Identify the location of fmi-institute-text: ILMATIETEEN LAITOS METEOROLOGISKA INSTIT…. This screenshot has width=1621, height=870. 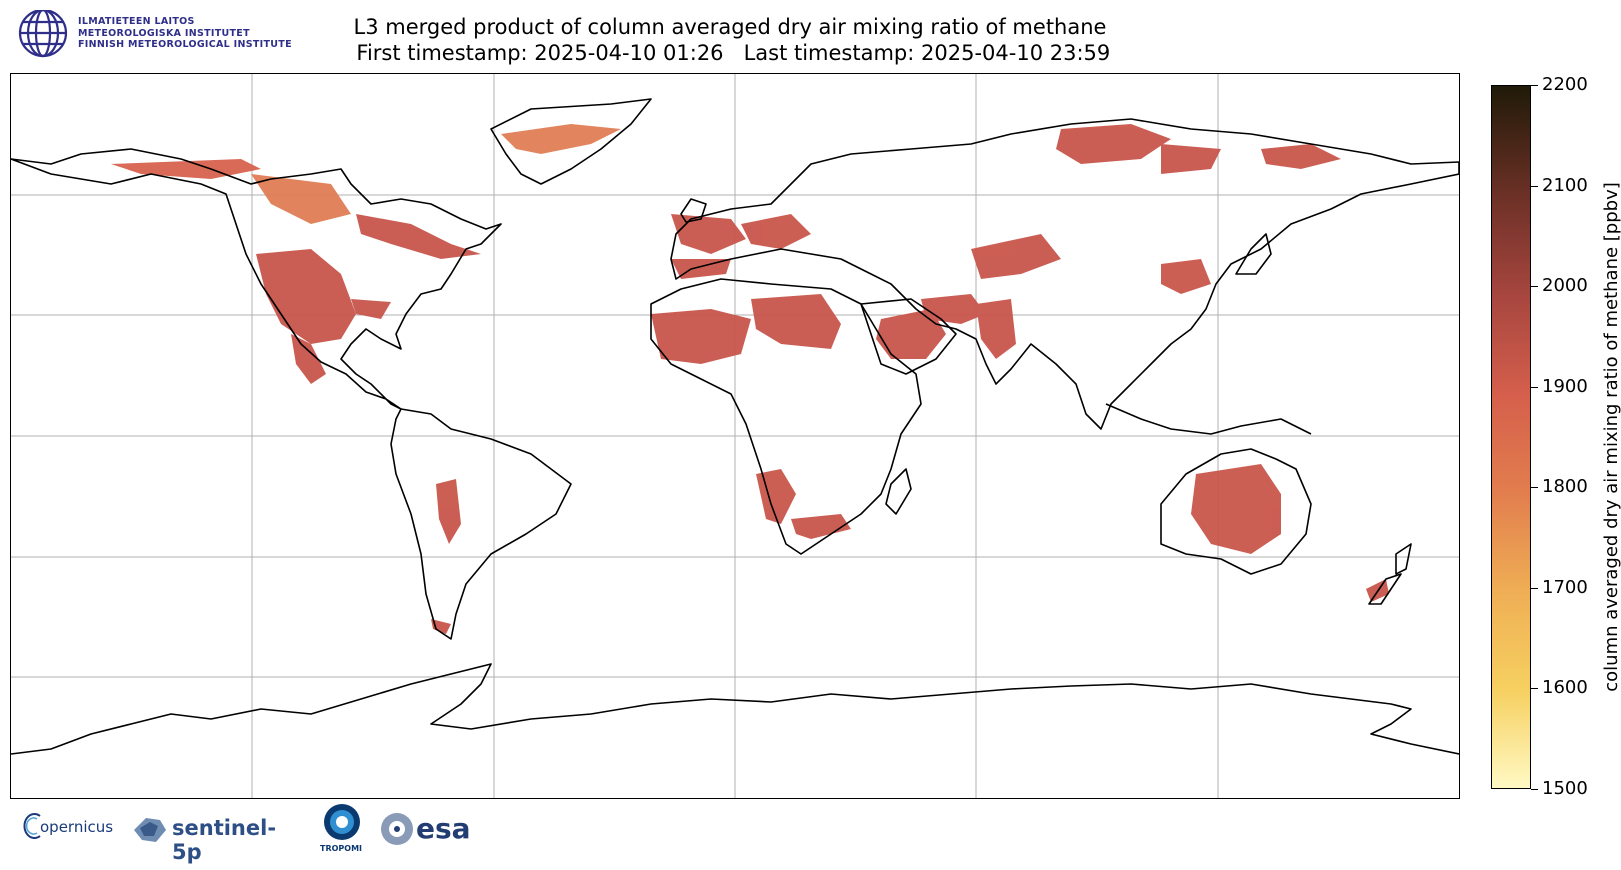
(185, 33).